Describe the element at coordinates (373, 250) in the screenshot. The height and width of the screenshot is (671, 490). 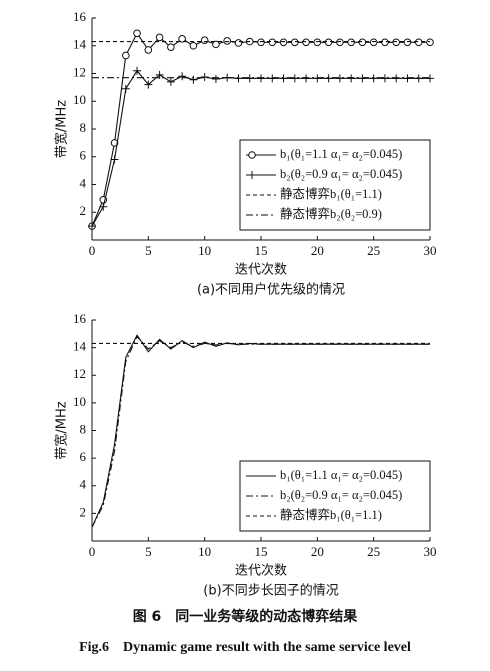
I see `x-tick-label: 25` at that location.